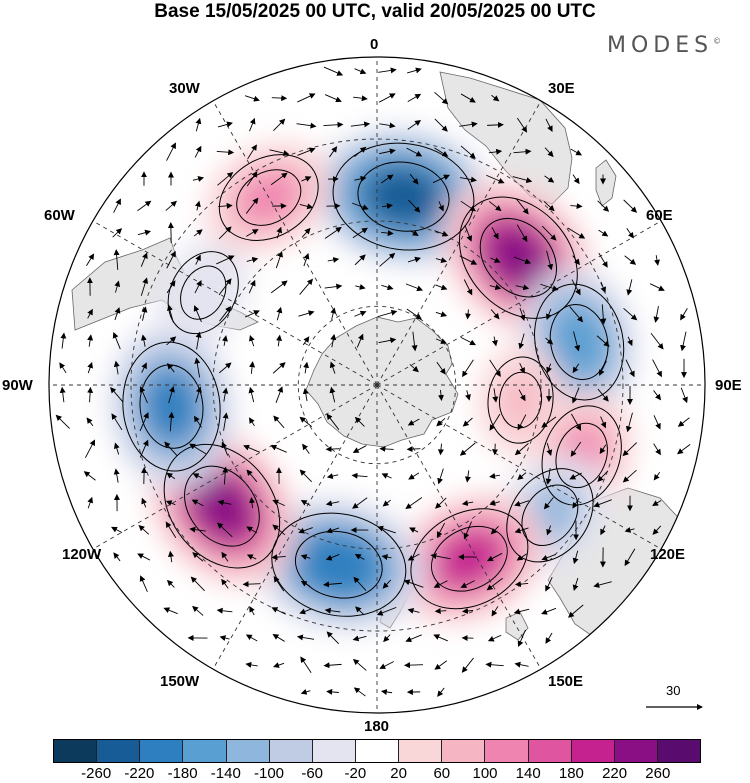 The image size is (750, 783). What do you see at coordinates (235, 467) in the screenshot?
I see `meridian-line` at bounding box center [235, 467].